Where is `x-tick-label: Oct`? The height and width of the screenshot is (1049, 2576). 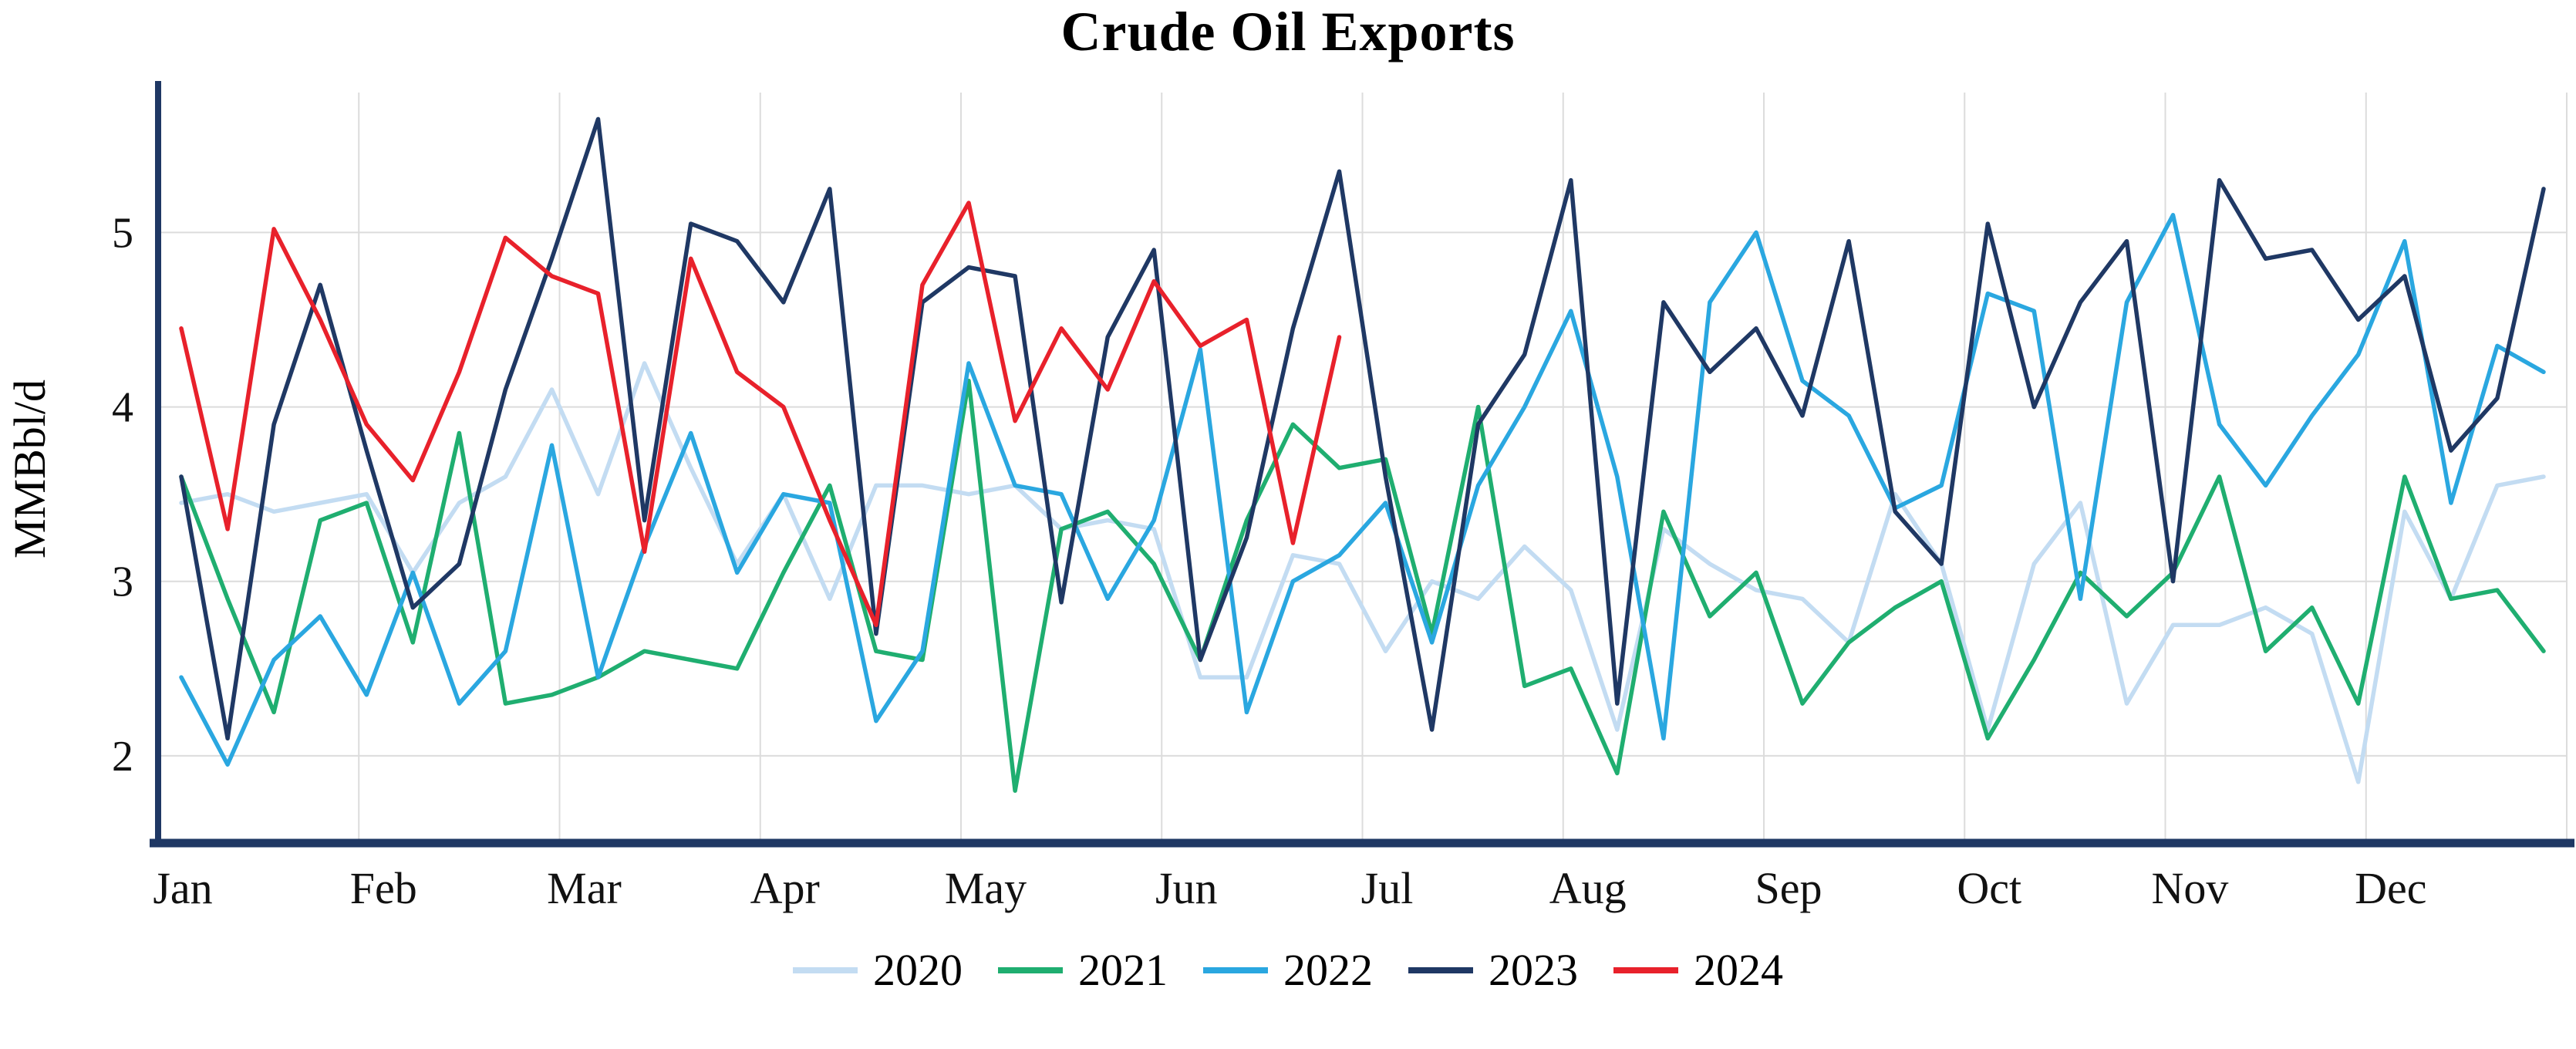
x-tick-label: Oct is located at coordinates (1989, 888).